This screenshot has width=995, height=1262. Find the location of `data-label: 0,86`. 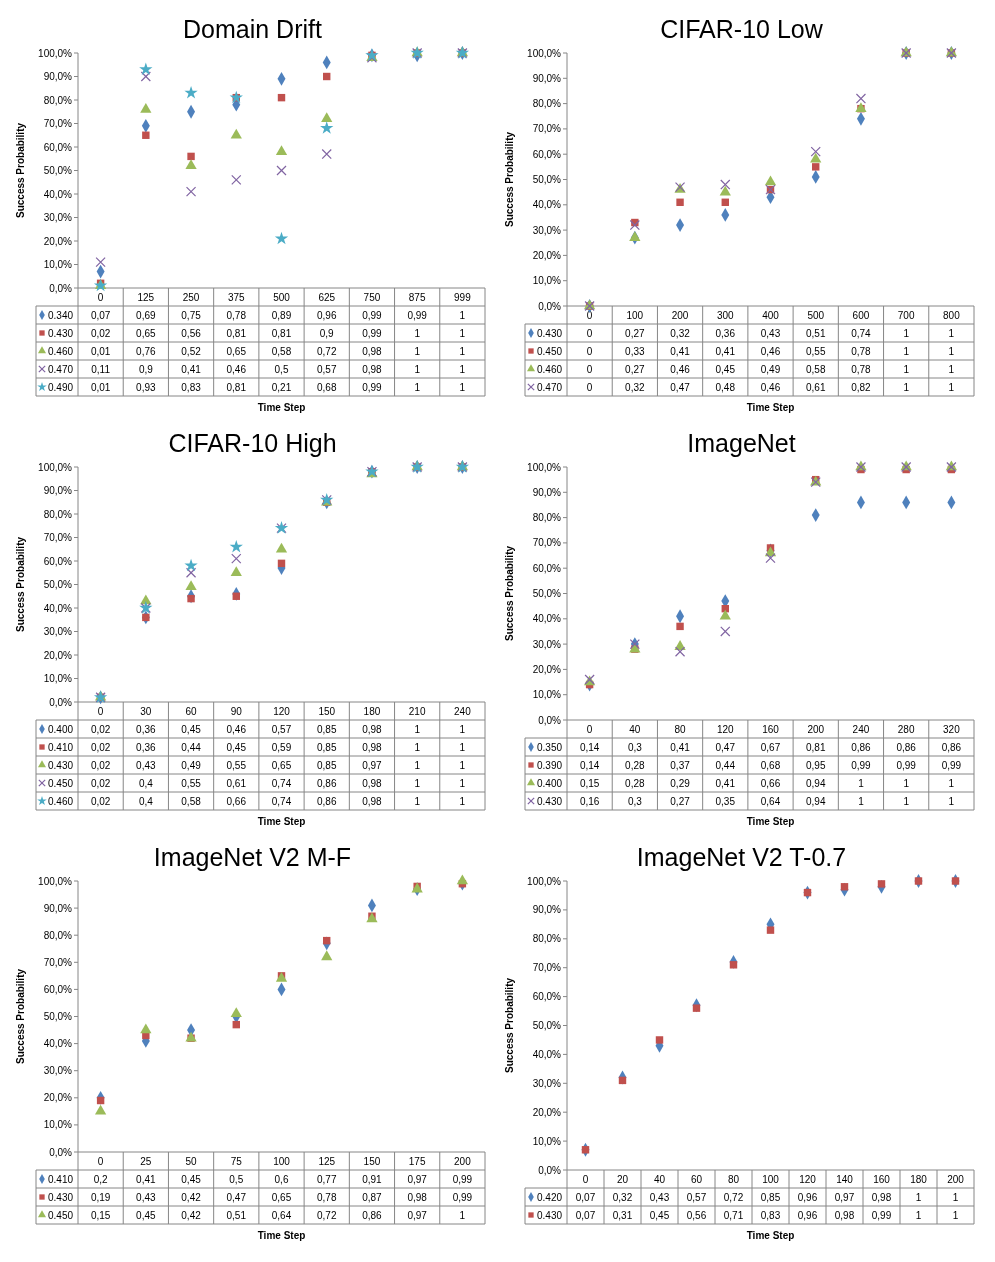

data-label: 0,86 is located at coordinates (372, 1215).